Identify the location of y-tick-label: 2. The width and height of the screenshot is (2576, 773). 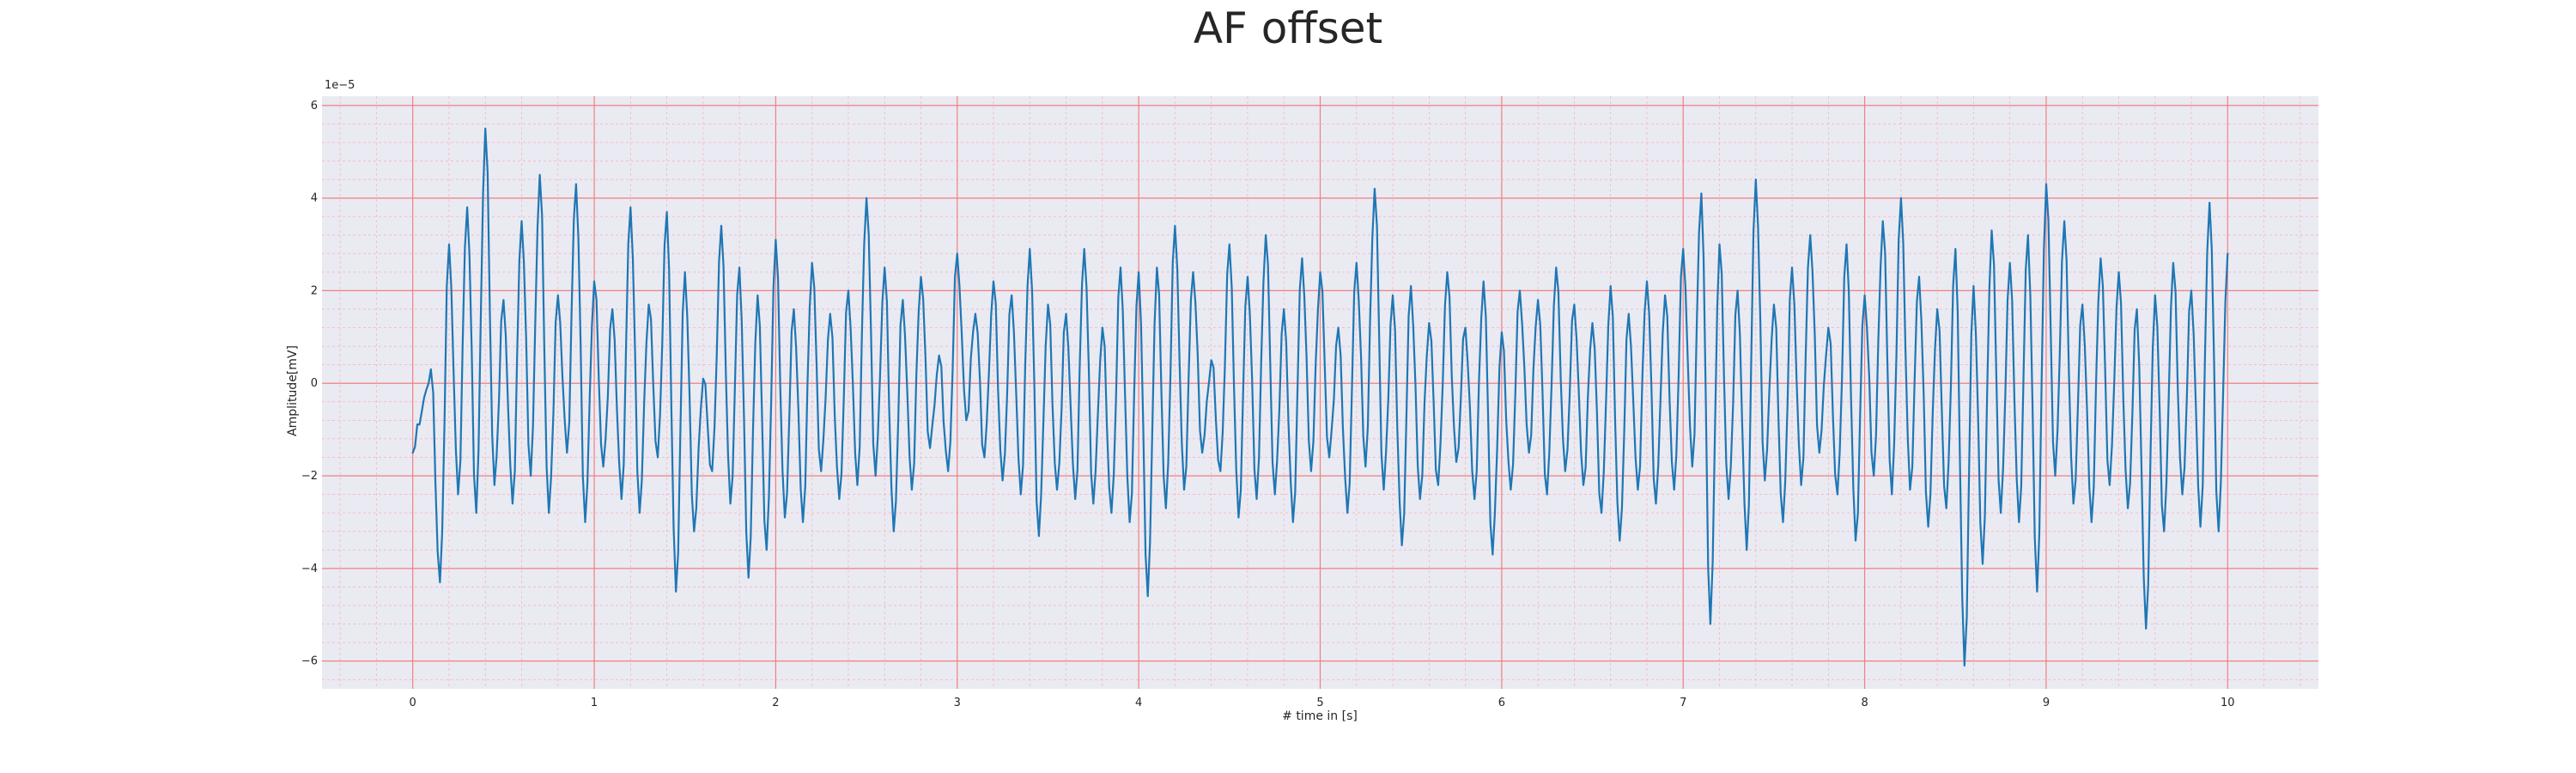
(314, 290).